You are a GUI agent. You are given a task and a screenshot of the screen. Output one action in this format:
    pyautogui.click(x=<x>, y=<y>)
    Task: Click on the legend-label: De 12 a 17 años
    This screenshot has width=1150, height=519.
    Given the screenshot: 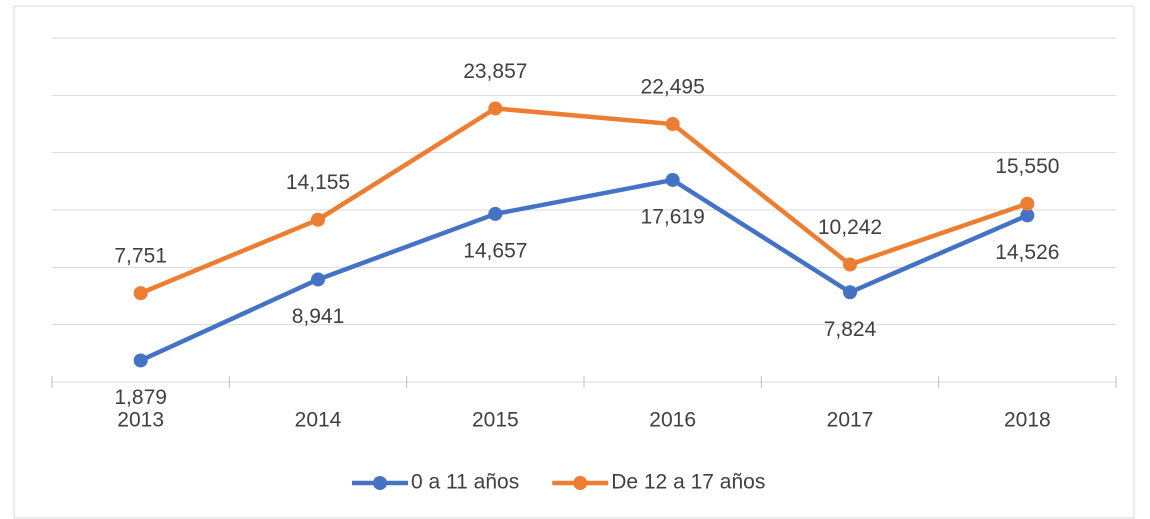 What is the action you would take?
    pyautogui.click(x=688, y=482)
    